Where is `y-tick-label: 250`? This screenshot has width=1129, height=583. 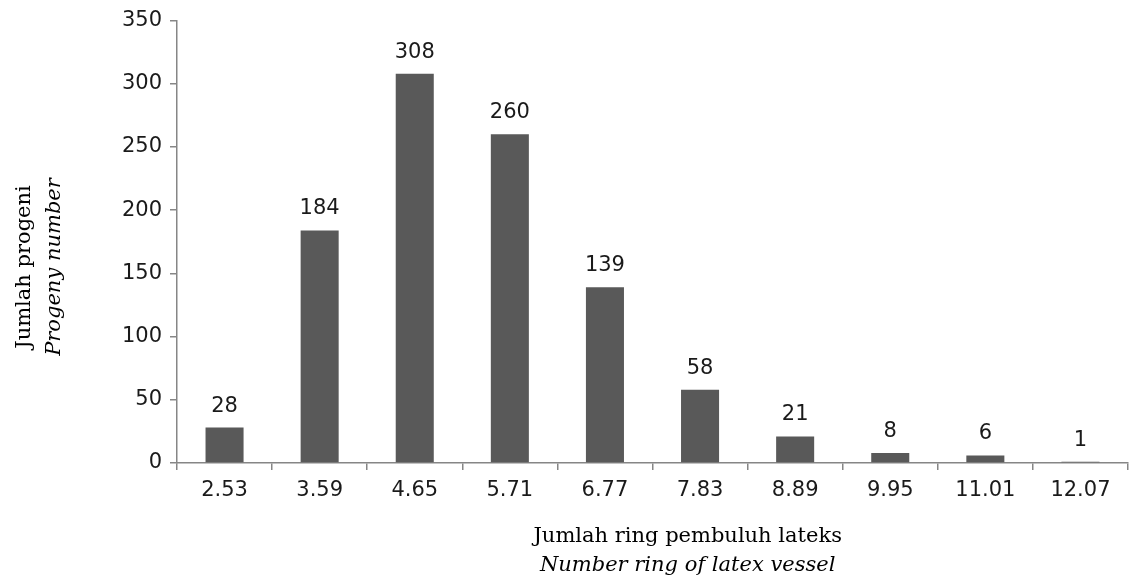 y-tick-label: 250 is located at coordinates (141, 145).